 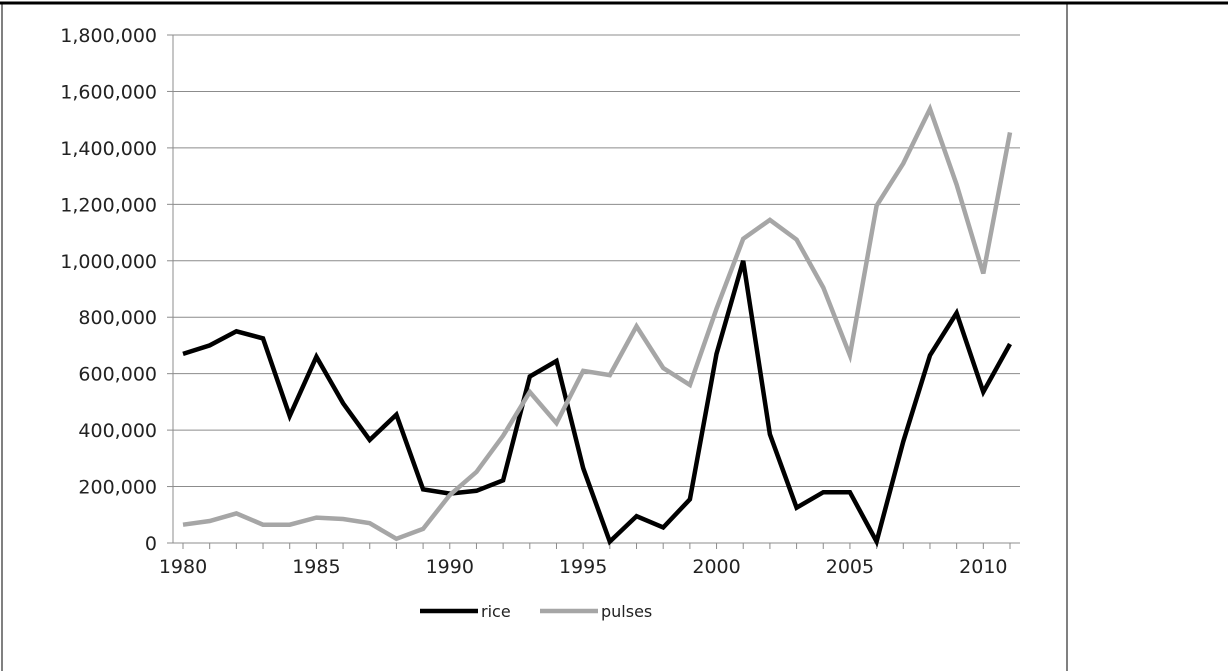 I want to click on legend-label-rice: rice, so click(x=496, y=611).